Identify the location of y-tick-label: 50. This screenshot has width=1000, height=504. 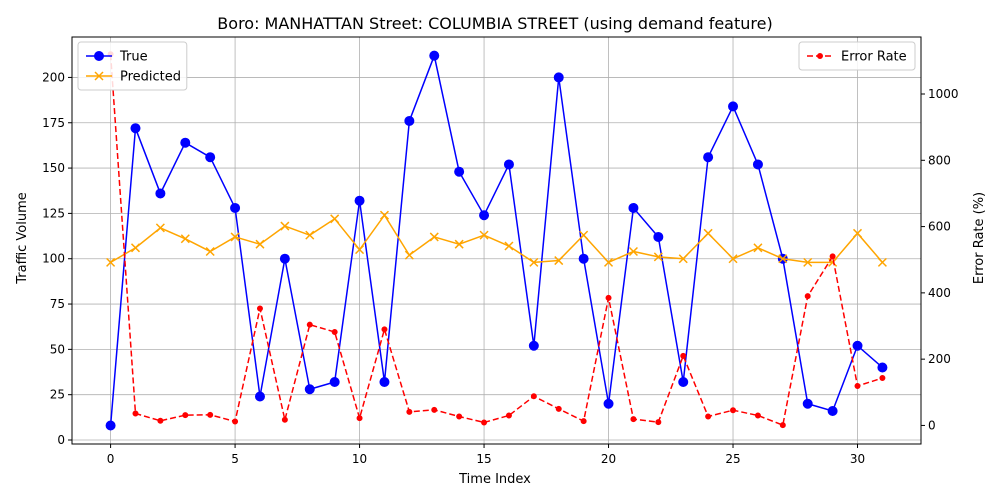
(57, 349).